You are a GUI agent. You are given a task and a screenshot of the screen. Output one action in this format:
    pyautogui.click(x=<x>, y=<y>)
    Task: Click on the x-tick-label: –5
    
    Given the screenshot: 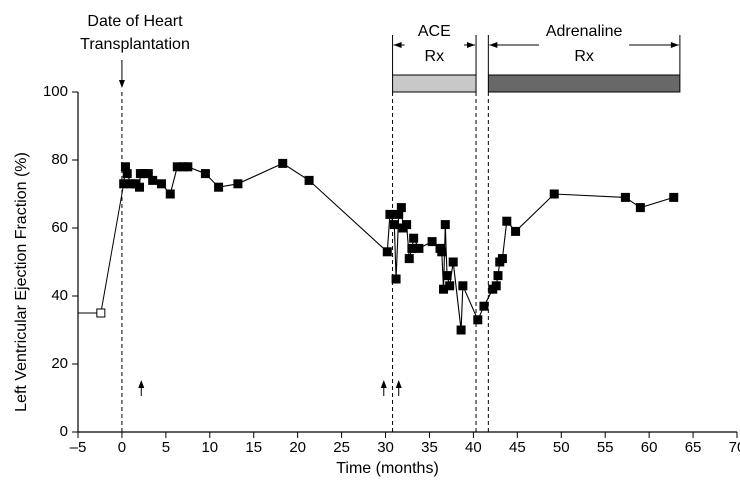 What is the action you would take?
    pyautogui.click(x=78, y=447)
    